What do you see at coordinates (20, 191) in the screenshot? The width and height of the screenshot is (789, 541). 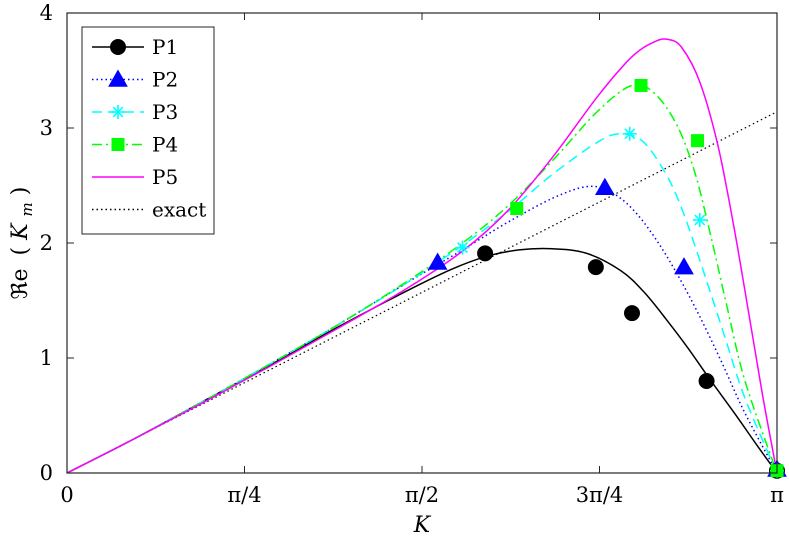 I see `y-axis-label-close: )` at bounding box center [20, 191].